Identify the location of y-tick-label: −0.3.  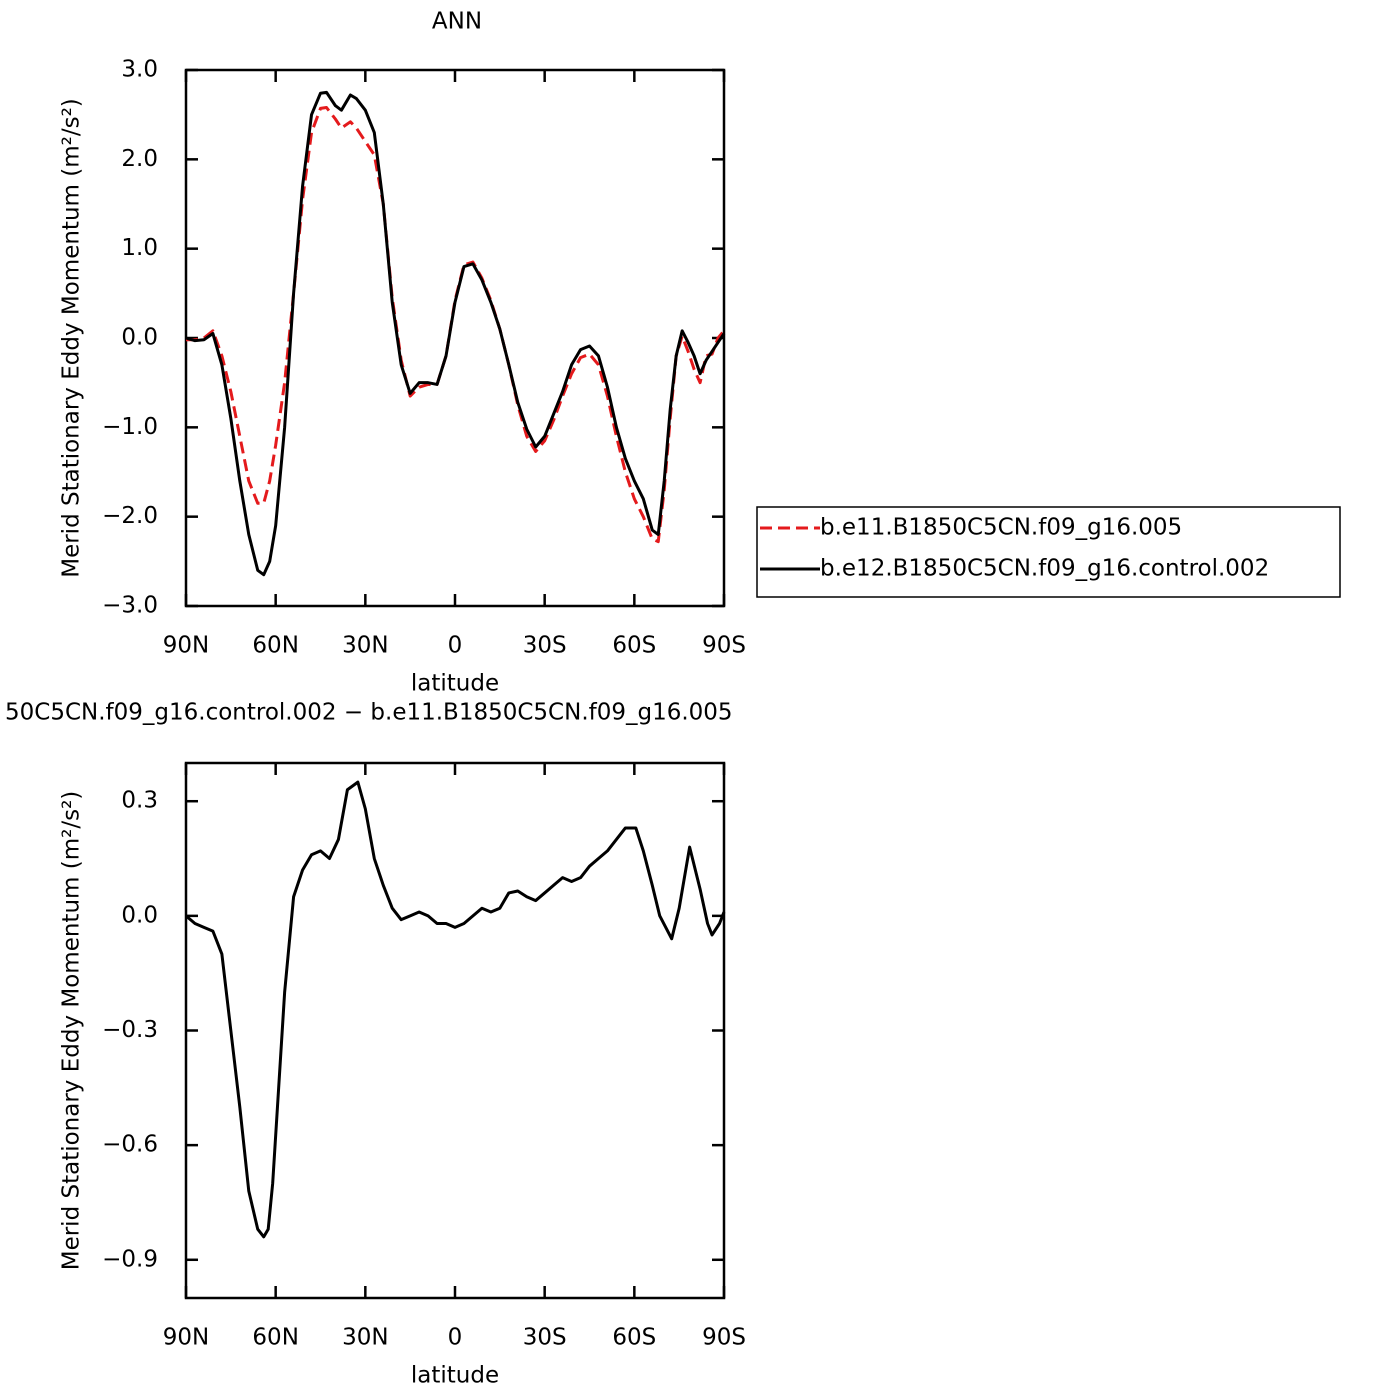
(130, 1030).